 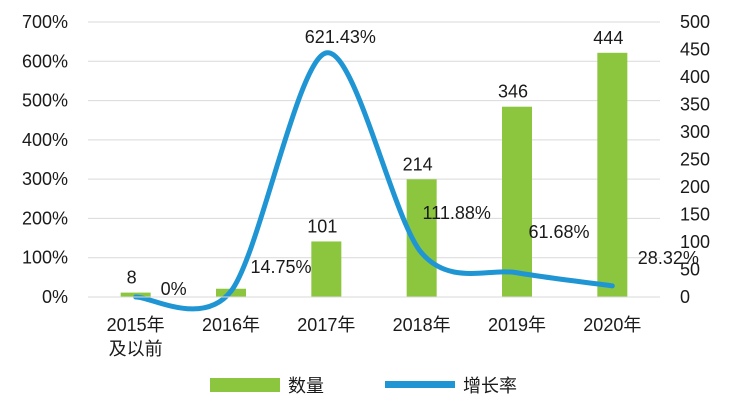 What do you see at coordinates (695, 215) in the screenshot?
I see `right-axis-tick-label: 150` at bounding box center [695, 215].